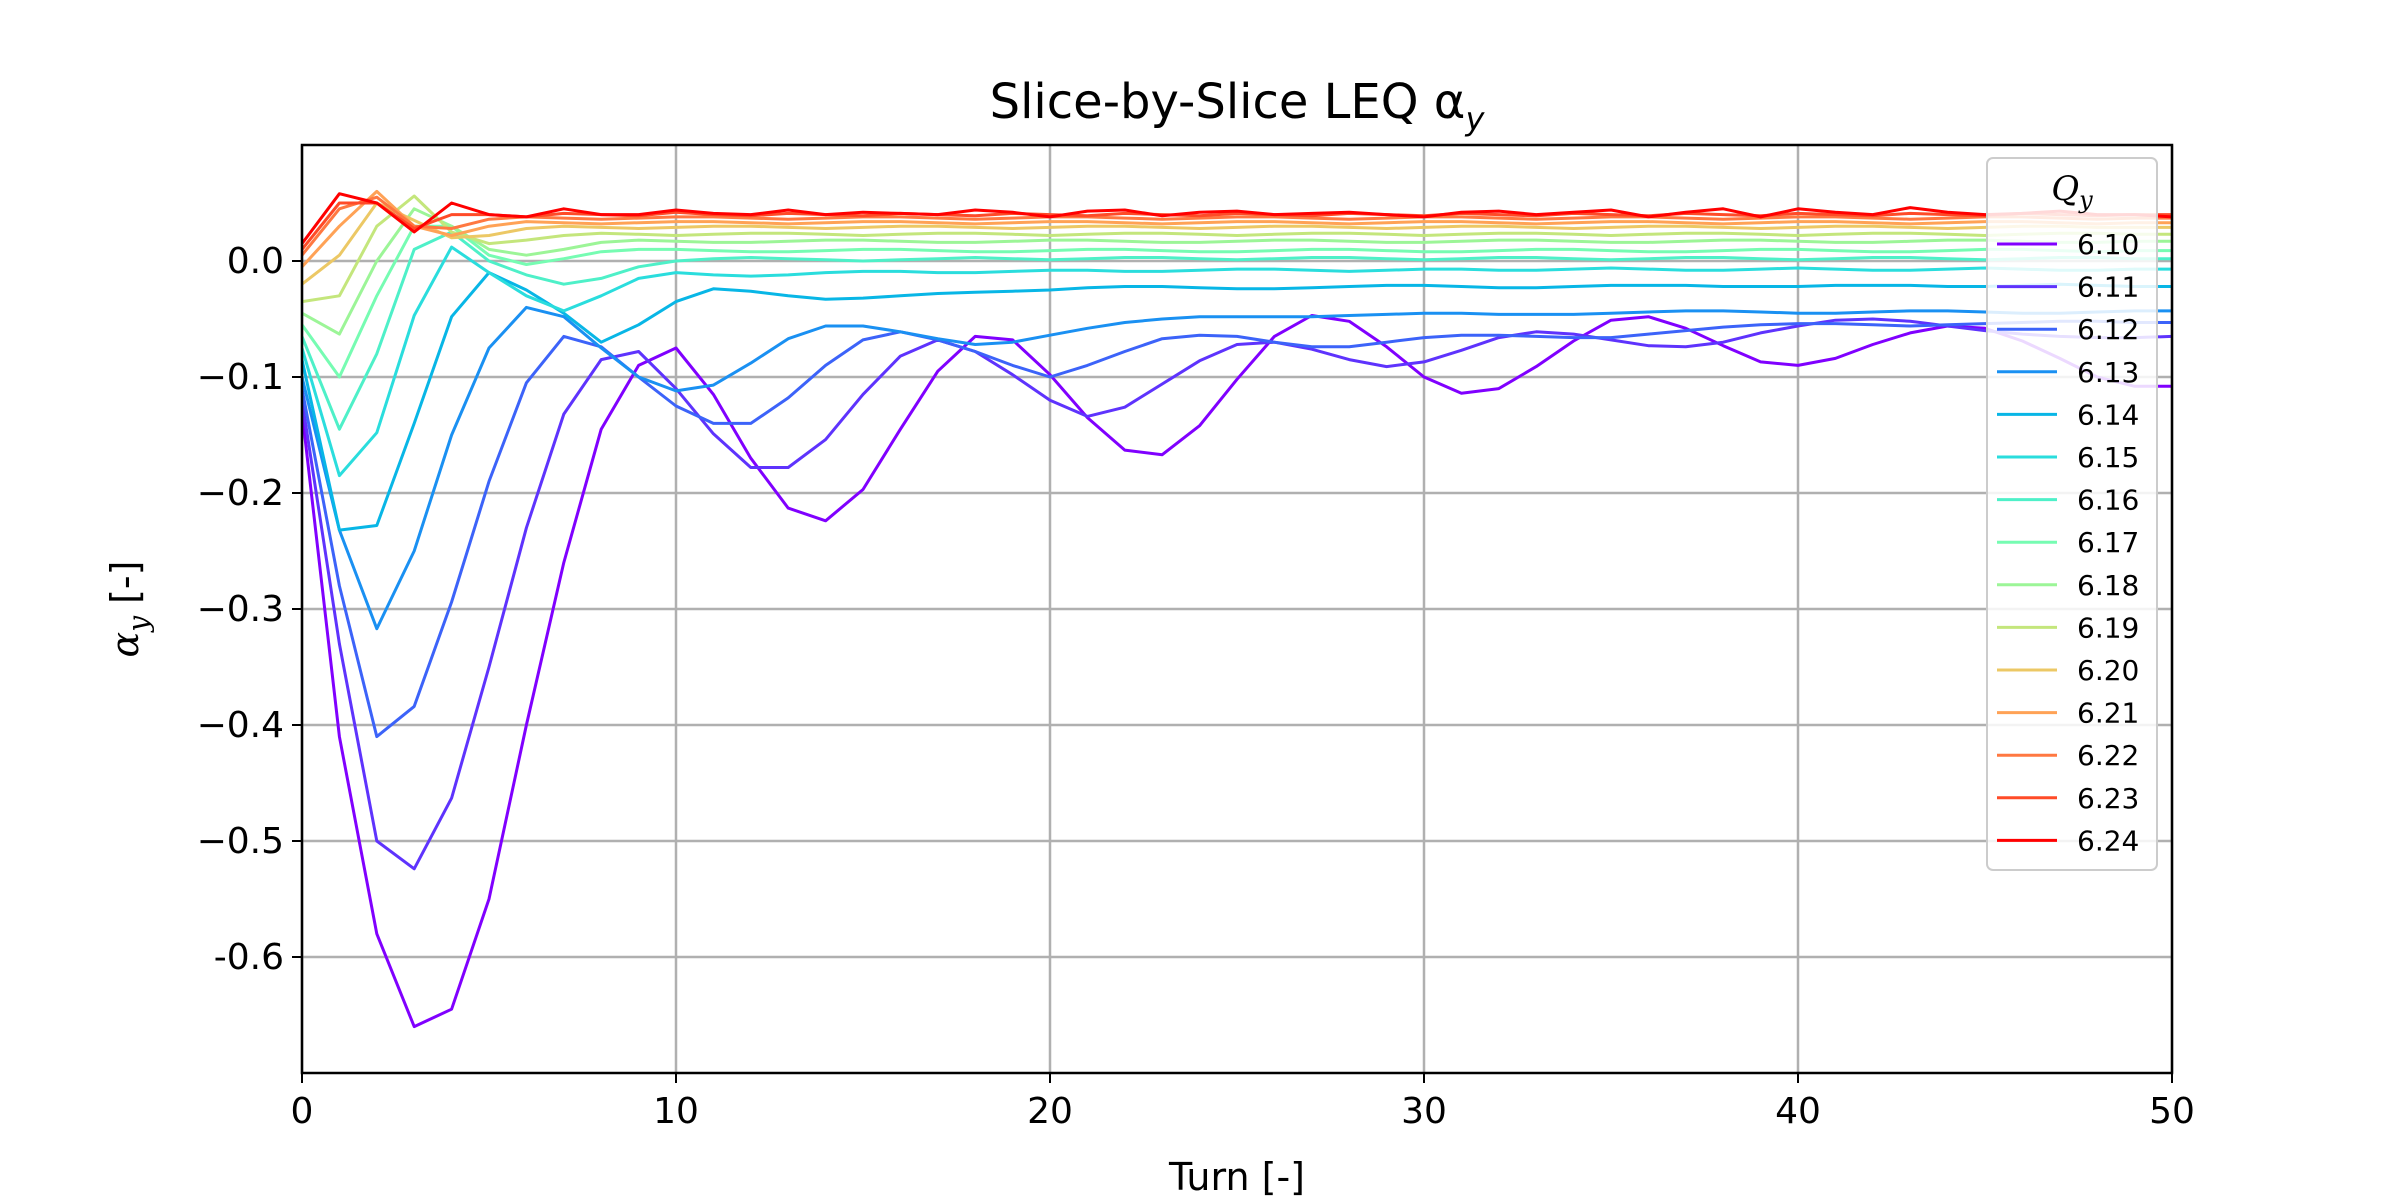 The width and height of the screenshot is (2400, 1200). What do you see at coordinates (255, 261) in the screenshot?
I see `y-tick-label: 0.0` at bounding box center [255, 261].